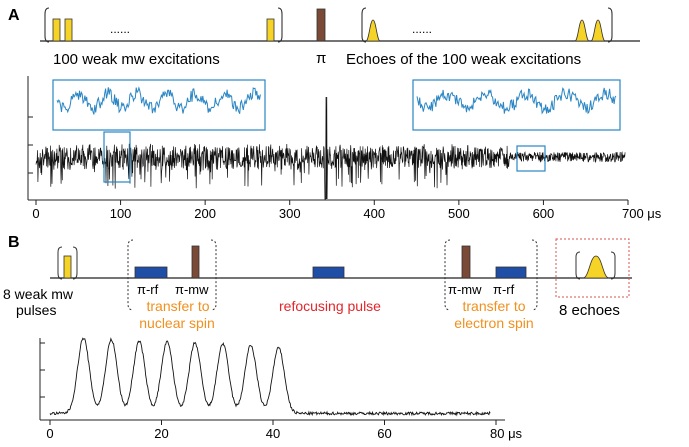 This screenshot has width=689, height=447. Describe the element at coordinates (177, 323) in the screenshot. I see `transfer-nuclear-label-2: nuclear spin` at that location.